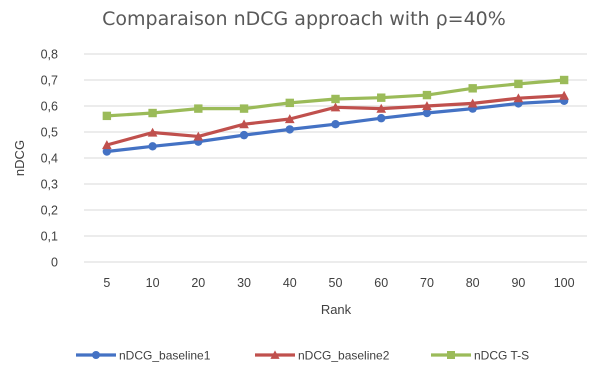  I want to click on legend-label: nDCG T-S, so click(501, 356).